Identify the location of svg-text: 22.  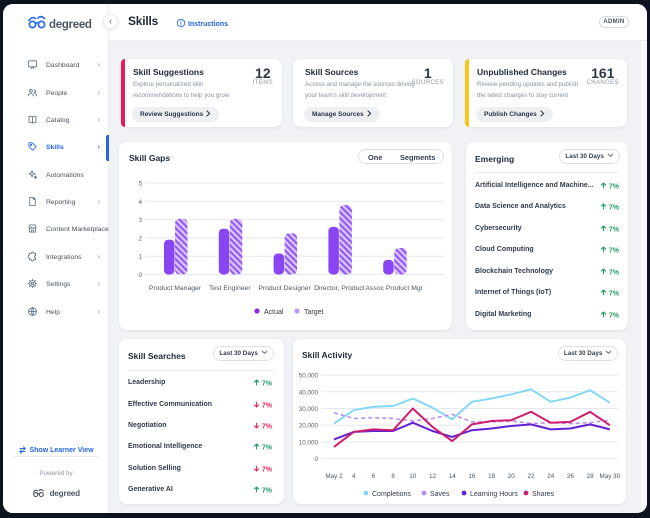
(531, 476).